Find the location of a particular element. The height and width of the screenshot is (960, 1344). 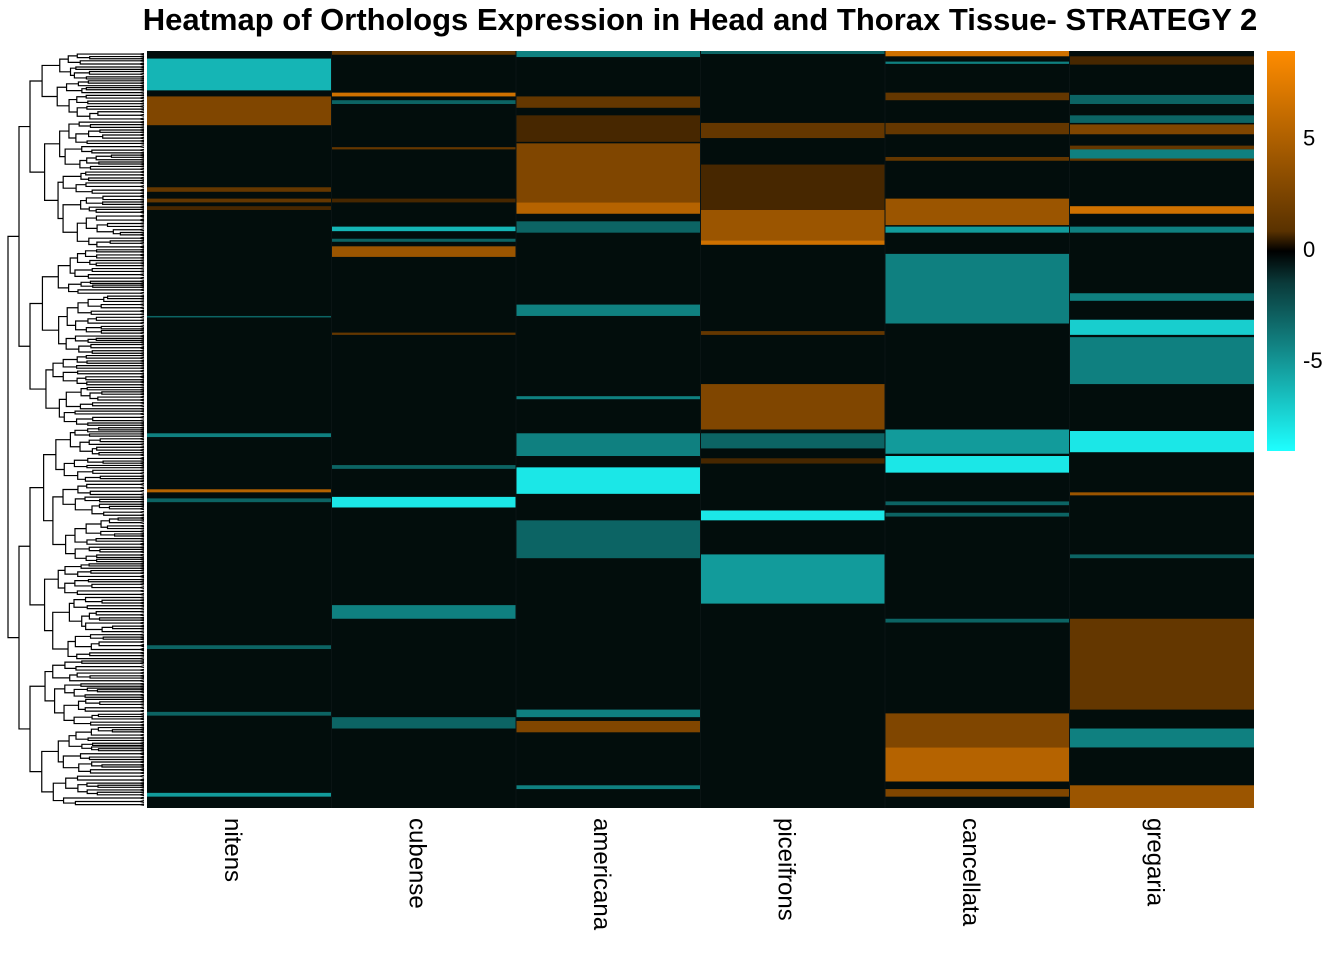

column-label-cancellata: cancellata is located at coordinates (970, 872).